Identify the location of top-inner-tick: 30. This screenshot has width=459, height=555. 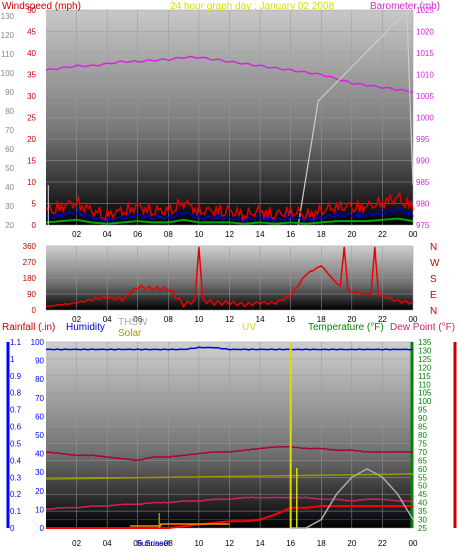
(31, 96).